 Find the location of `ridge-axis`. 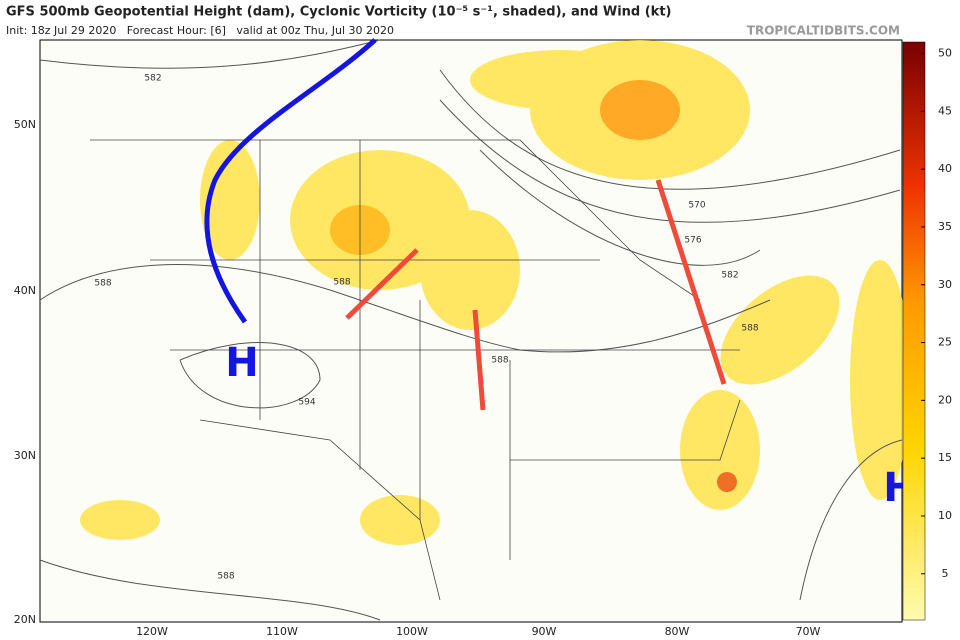

ridge-axis is located at coordinates (290, 181).